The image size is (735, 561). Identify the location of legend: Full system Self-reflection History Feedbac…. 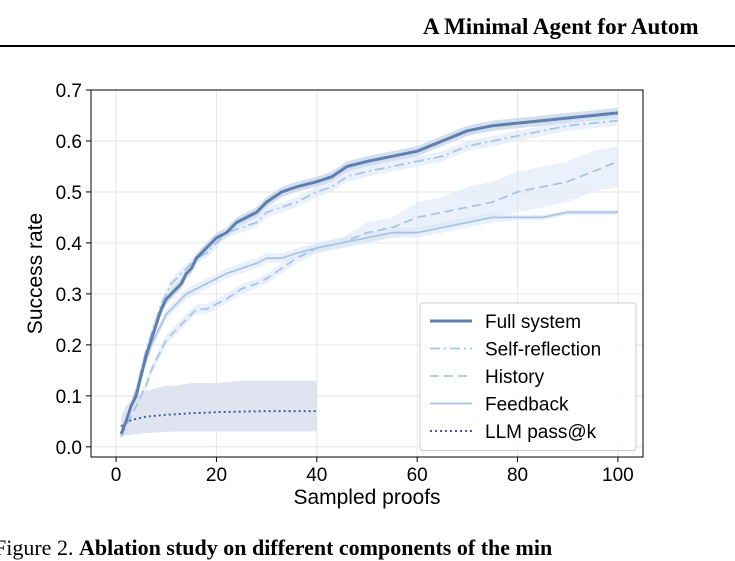
(528, 376).